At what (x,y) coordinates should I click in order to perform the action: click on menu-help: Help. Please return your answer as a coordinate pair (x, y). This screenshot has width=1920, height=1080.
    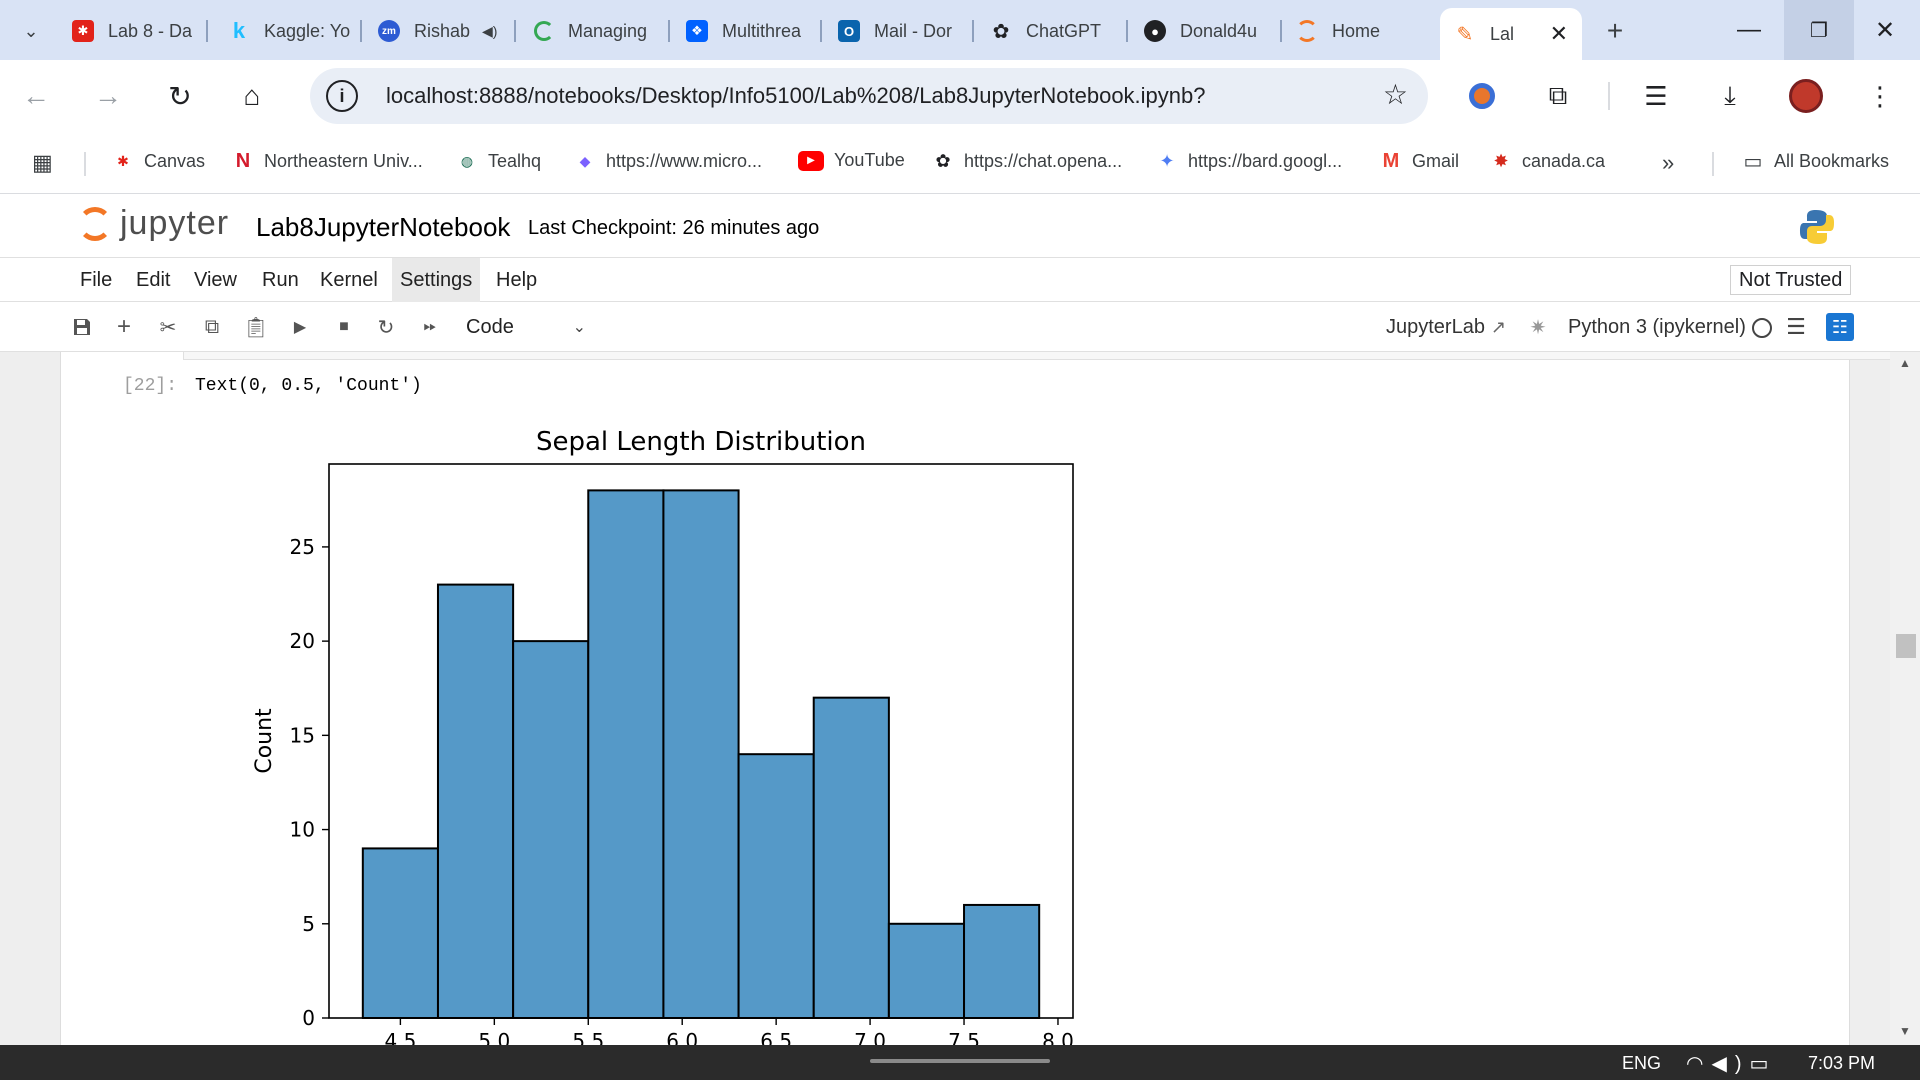
    Looking at the image, I should click on (516, 280).